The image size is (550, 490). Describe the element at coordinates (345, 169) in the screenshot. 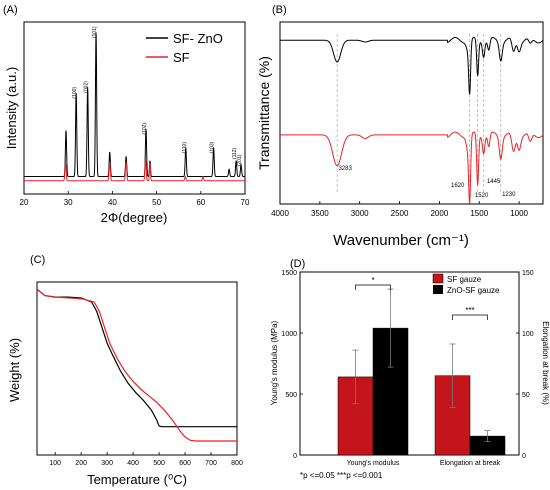

I see `band-label: 3283` at that location.